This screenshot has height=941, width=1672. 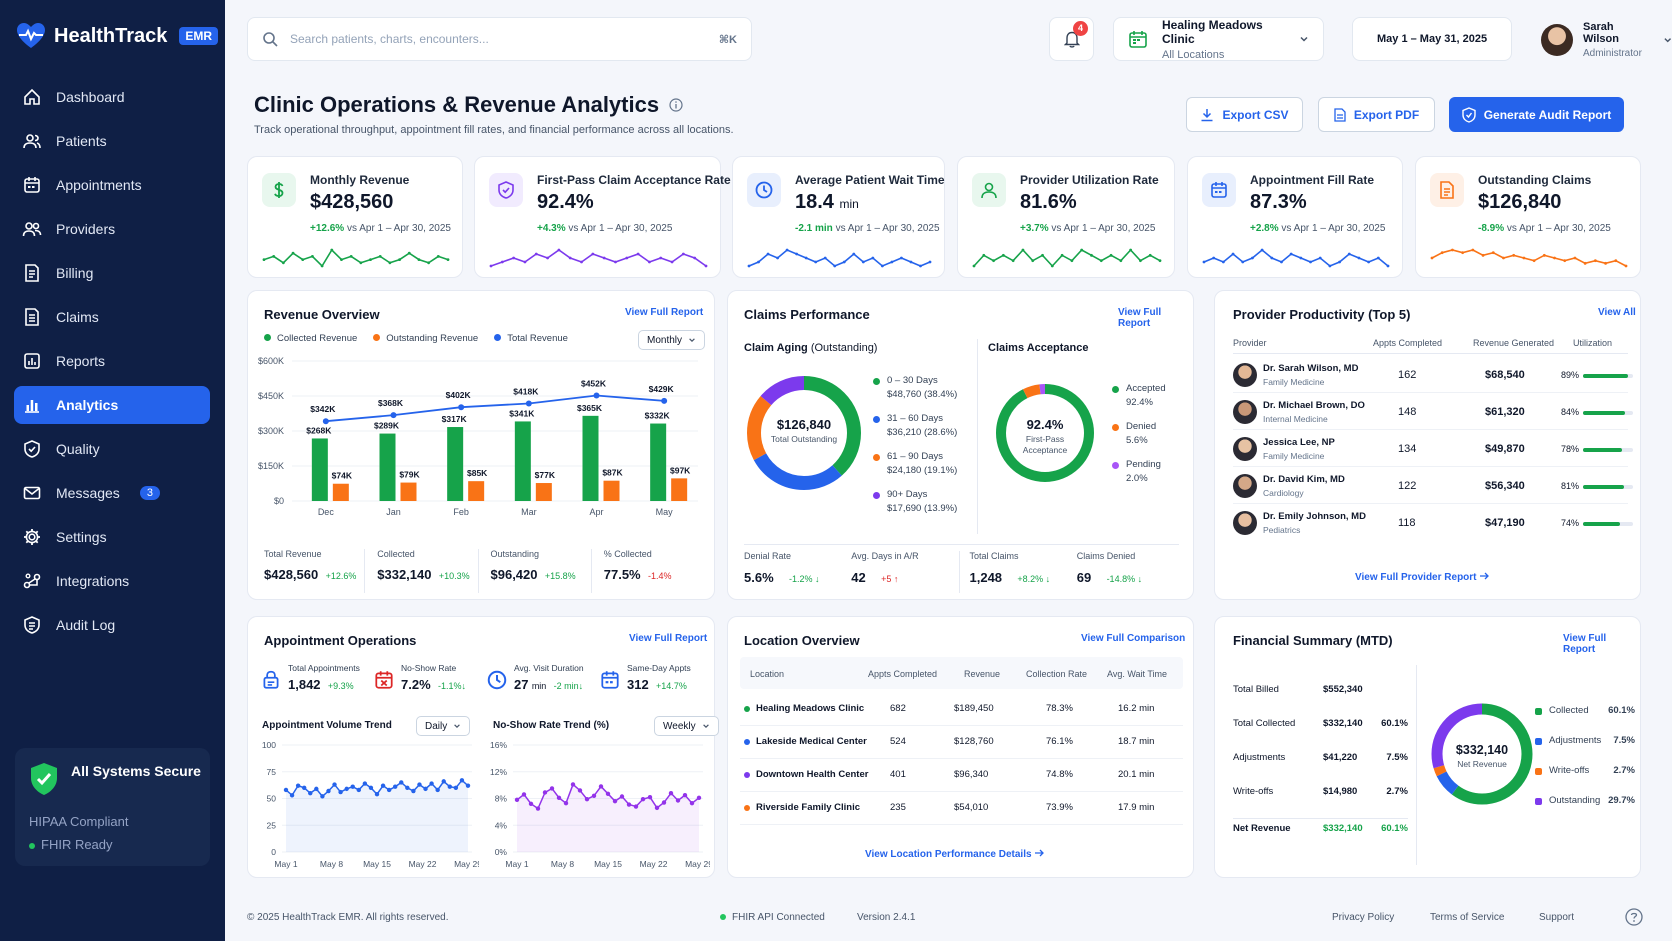 I want to click on revenue-period-select: Monthly, so click(x=672, y=340).